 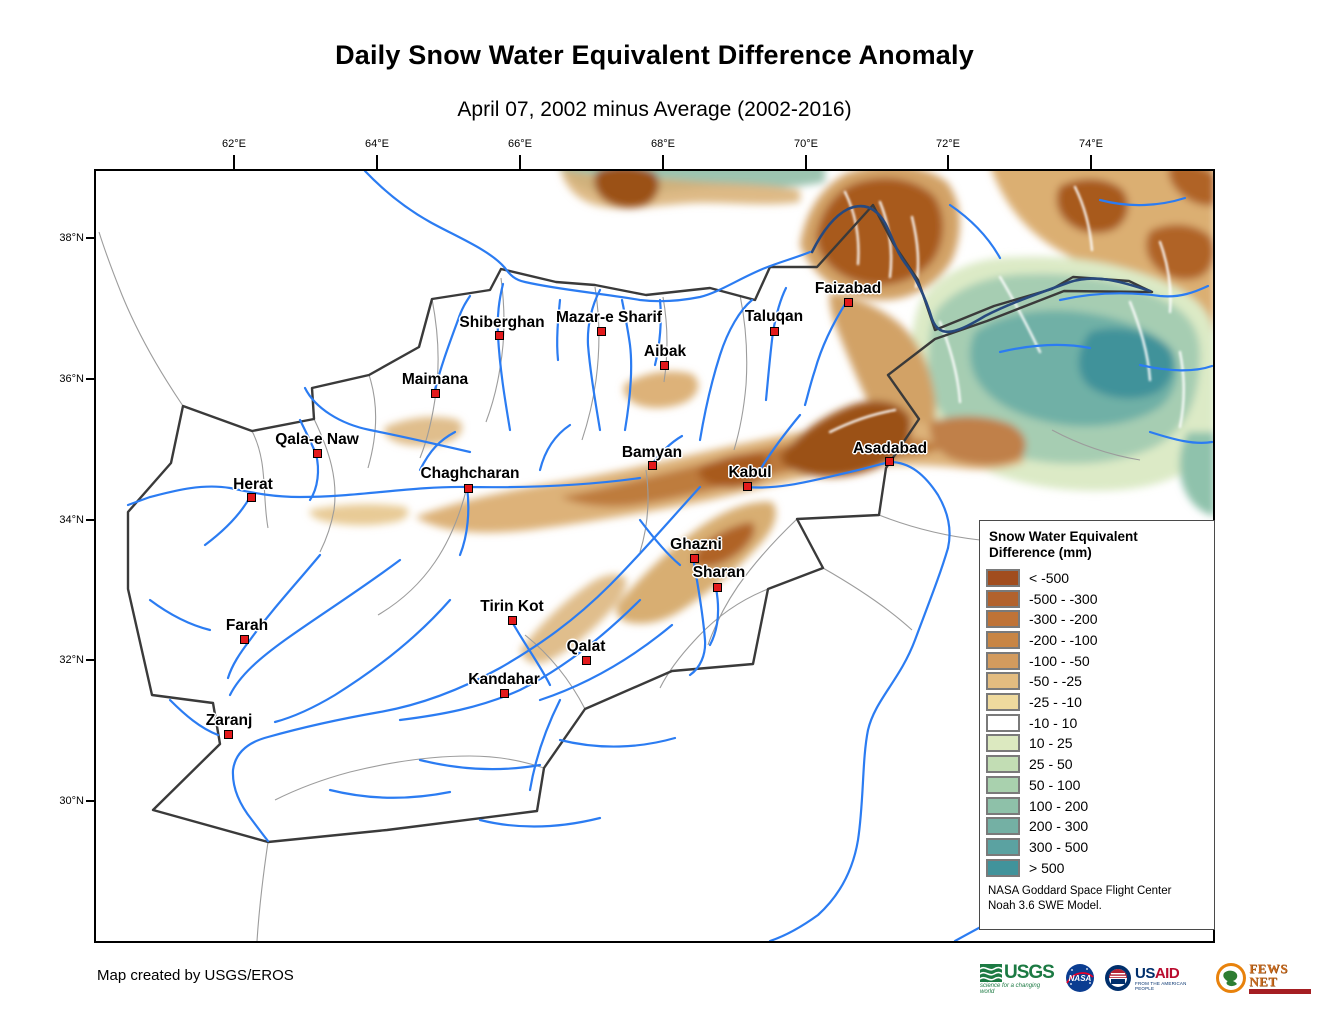 I want to click on city-label: Shiberghan, so click(x=502, y=322).